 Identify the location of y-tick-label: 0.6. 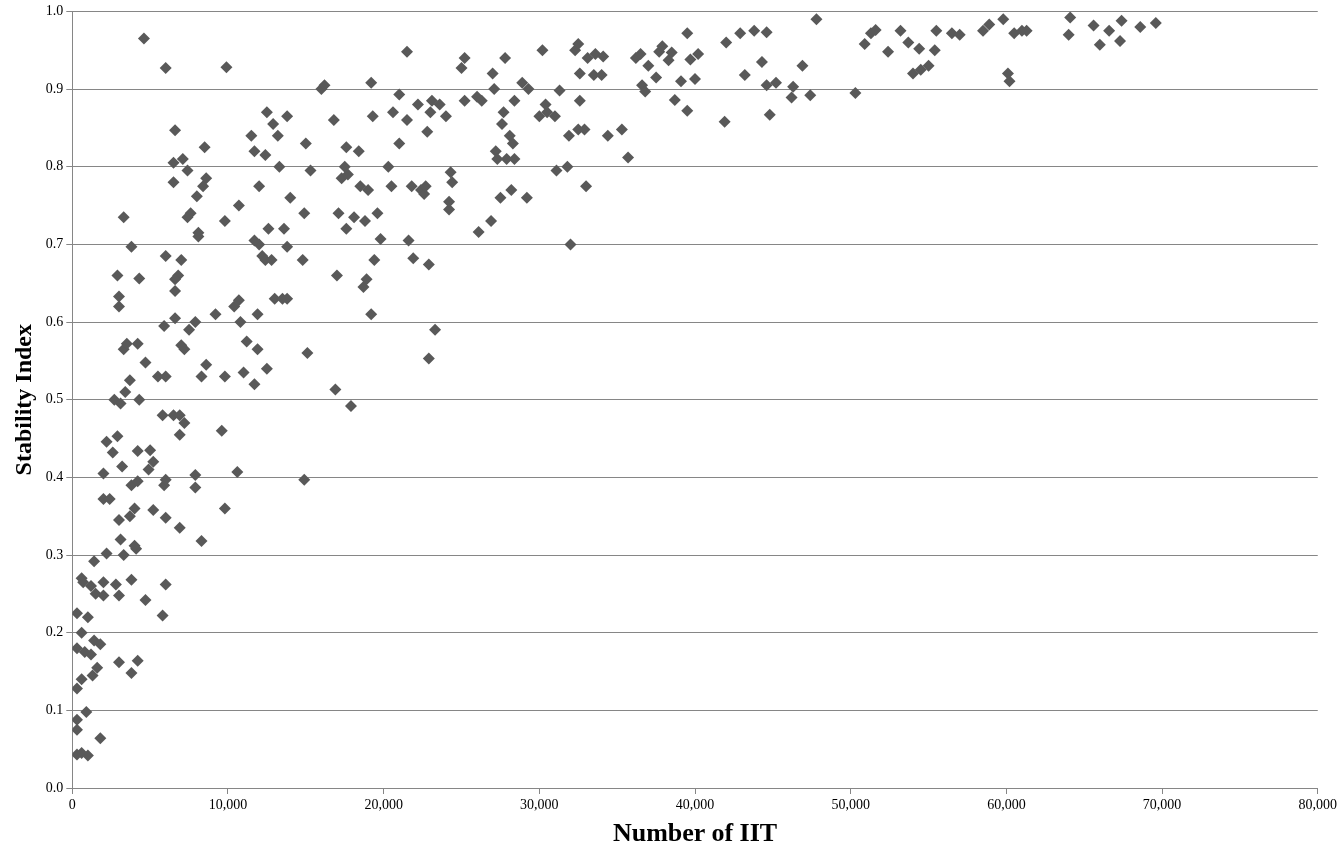
(54, 321).